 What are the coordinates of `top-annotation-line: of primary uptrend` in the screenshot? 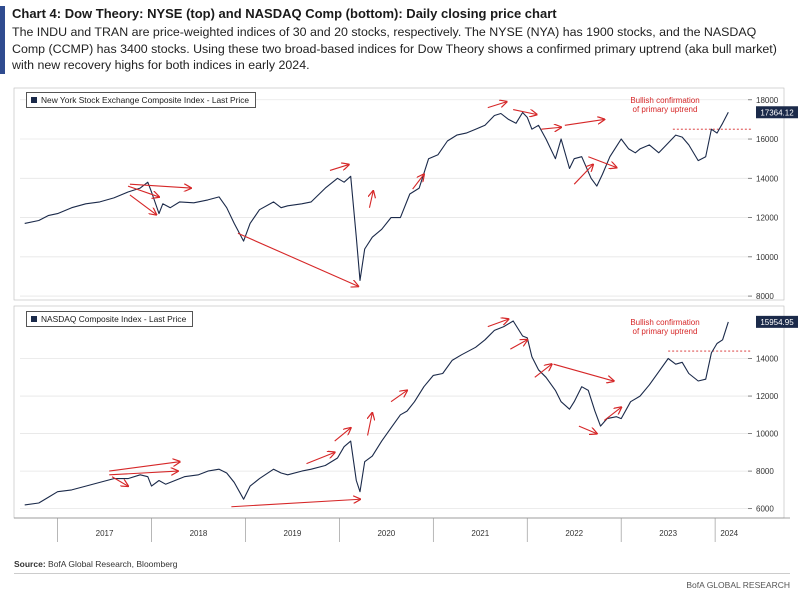 It's located at (665, 109).